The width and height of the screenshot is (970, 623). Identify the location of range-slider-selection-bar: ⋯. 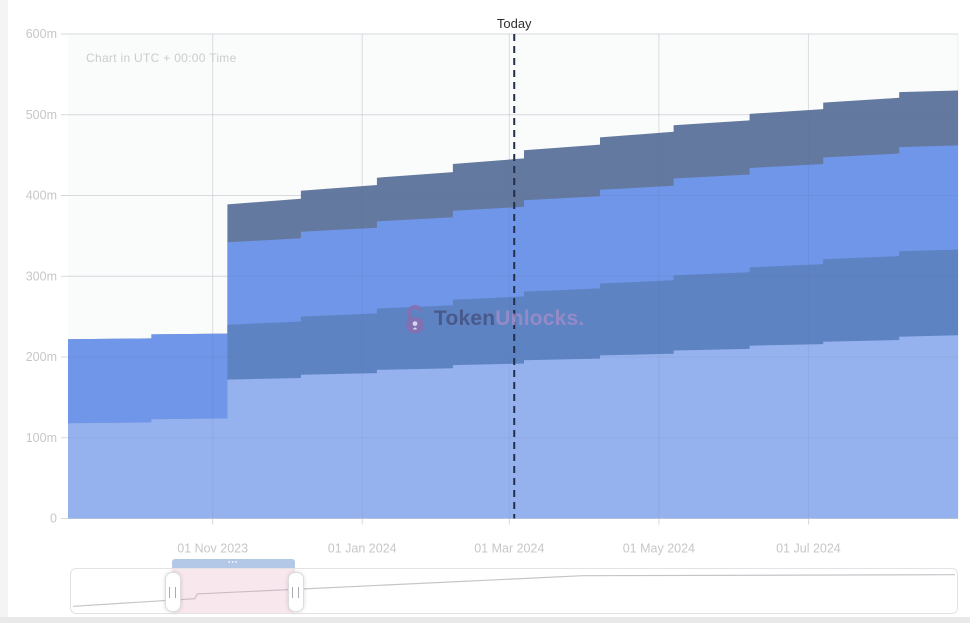
(233, 562).